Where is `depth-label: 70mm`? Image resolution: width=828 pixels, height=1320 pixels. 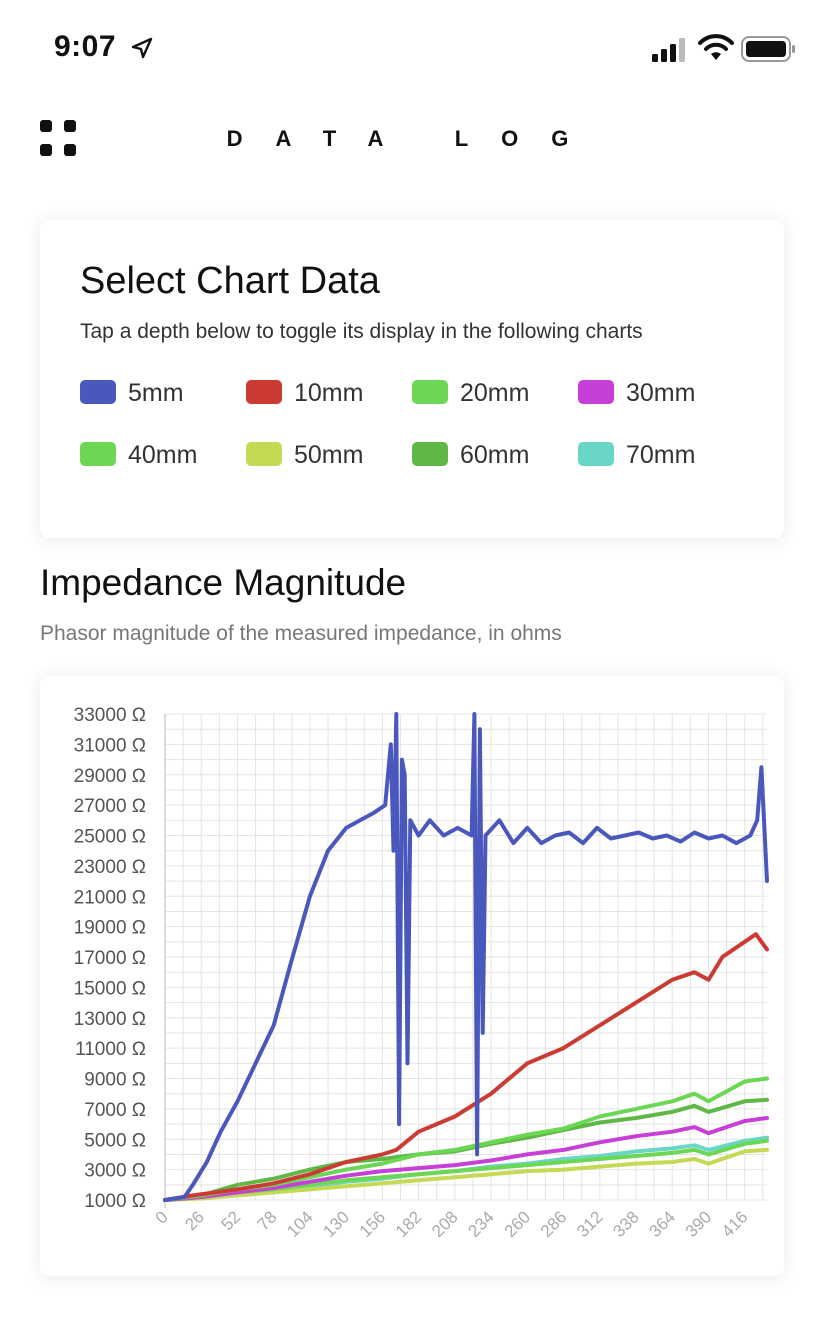 depth-label: 70mm is located at coordinates (661, 455).